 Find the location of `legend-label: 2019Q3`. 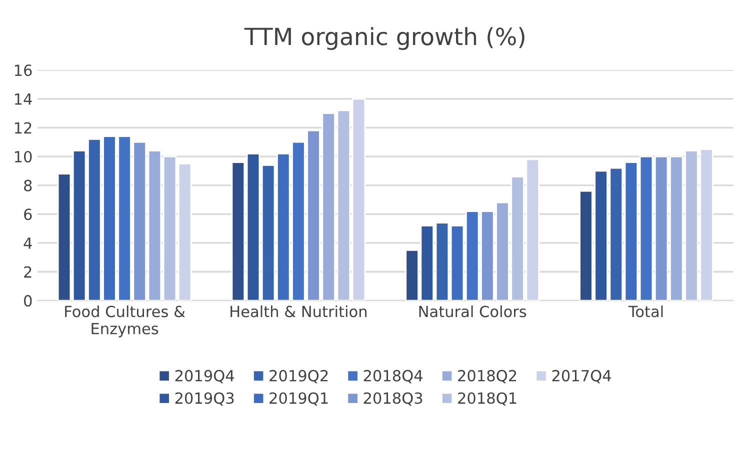

legend-label: 2019Q3 is located at coordinates (204, 399).